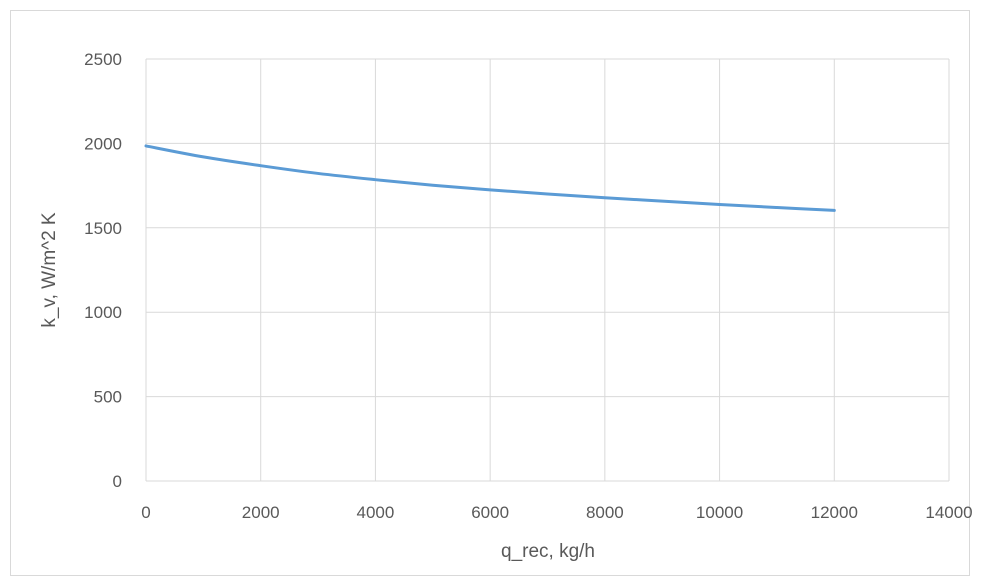 The width and height of the screenshot is (982, 581). I want to click on x-tick-label: 12000, so click(834, 512).